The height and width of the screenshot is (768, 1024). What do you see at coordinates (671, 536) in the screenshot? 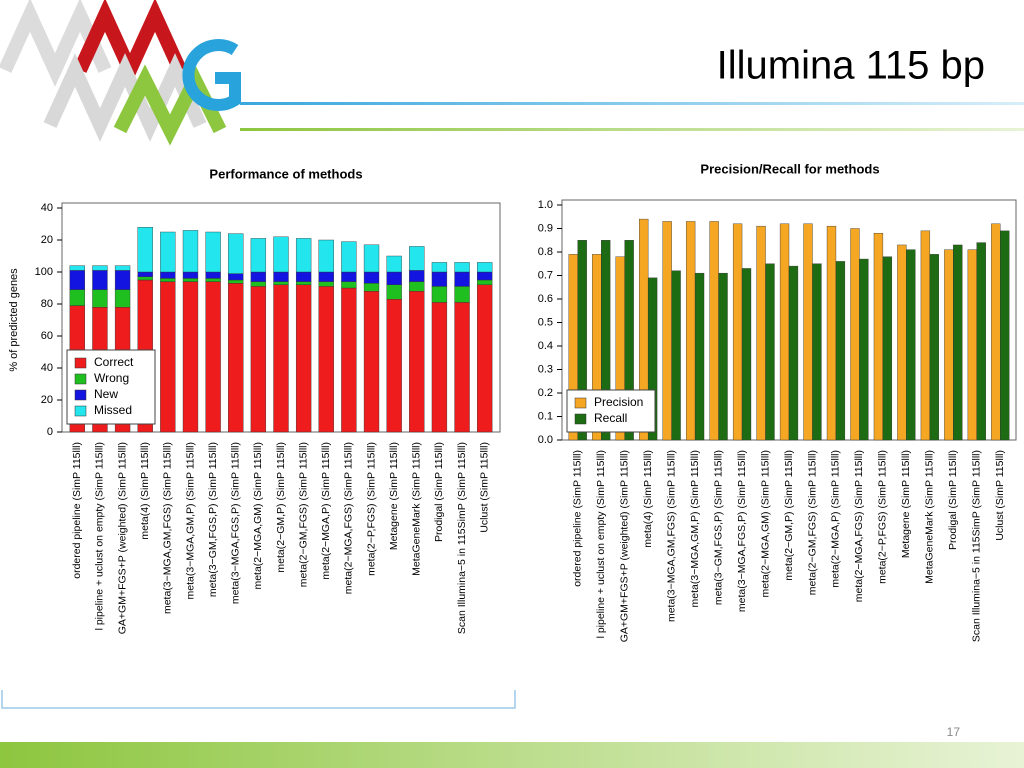
I see `x-tick-label: meta(3−MGA,GM,FGS) (SimP 115lll)` at bounding box center [671, 536].